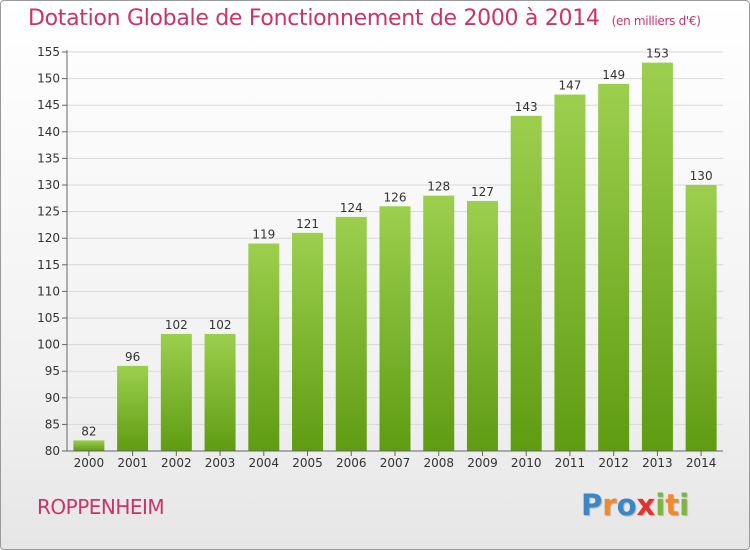  What do you see at coordinates (395, 463) in the screenshot?
I see `x-tick-label: 2007` at bounding box center [395, 463].